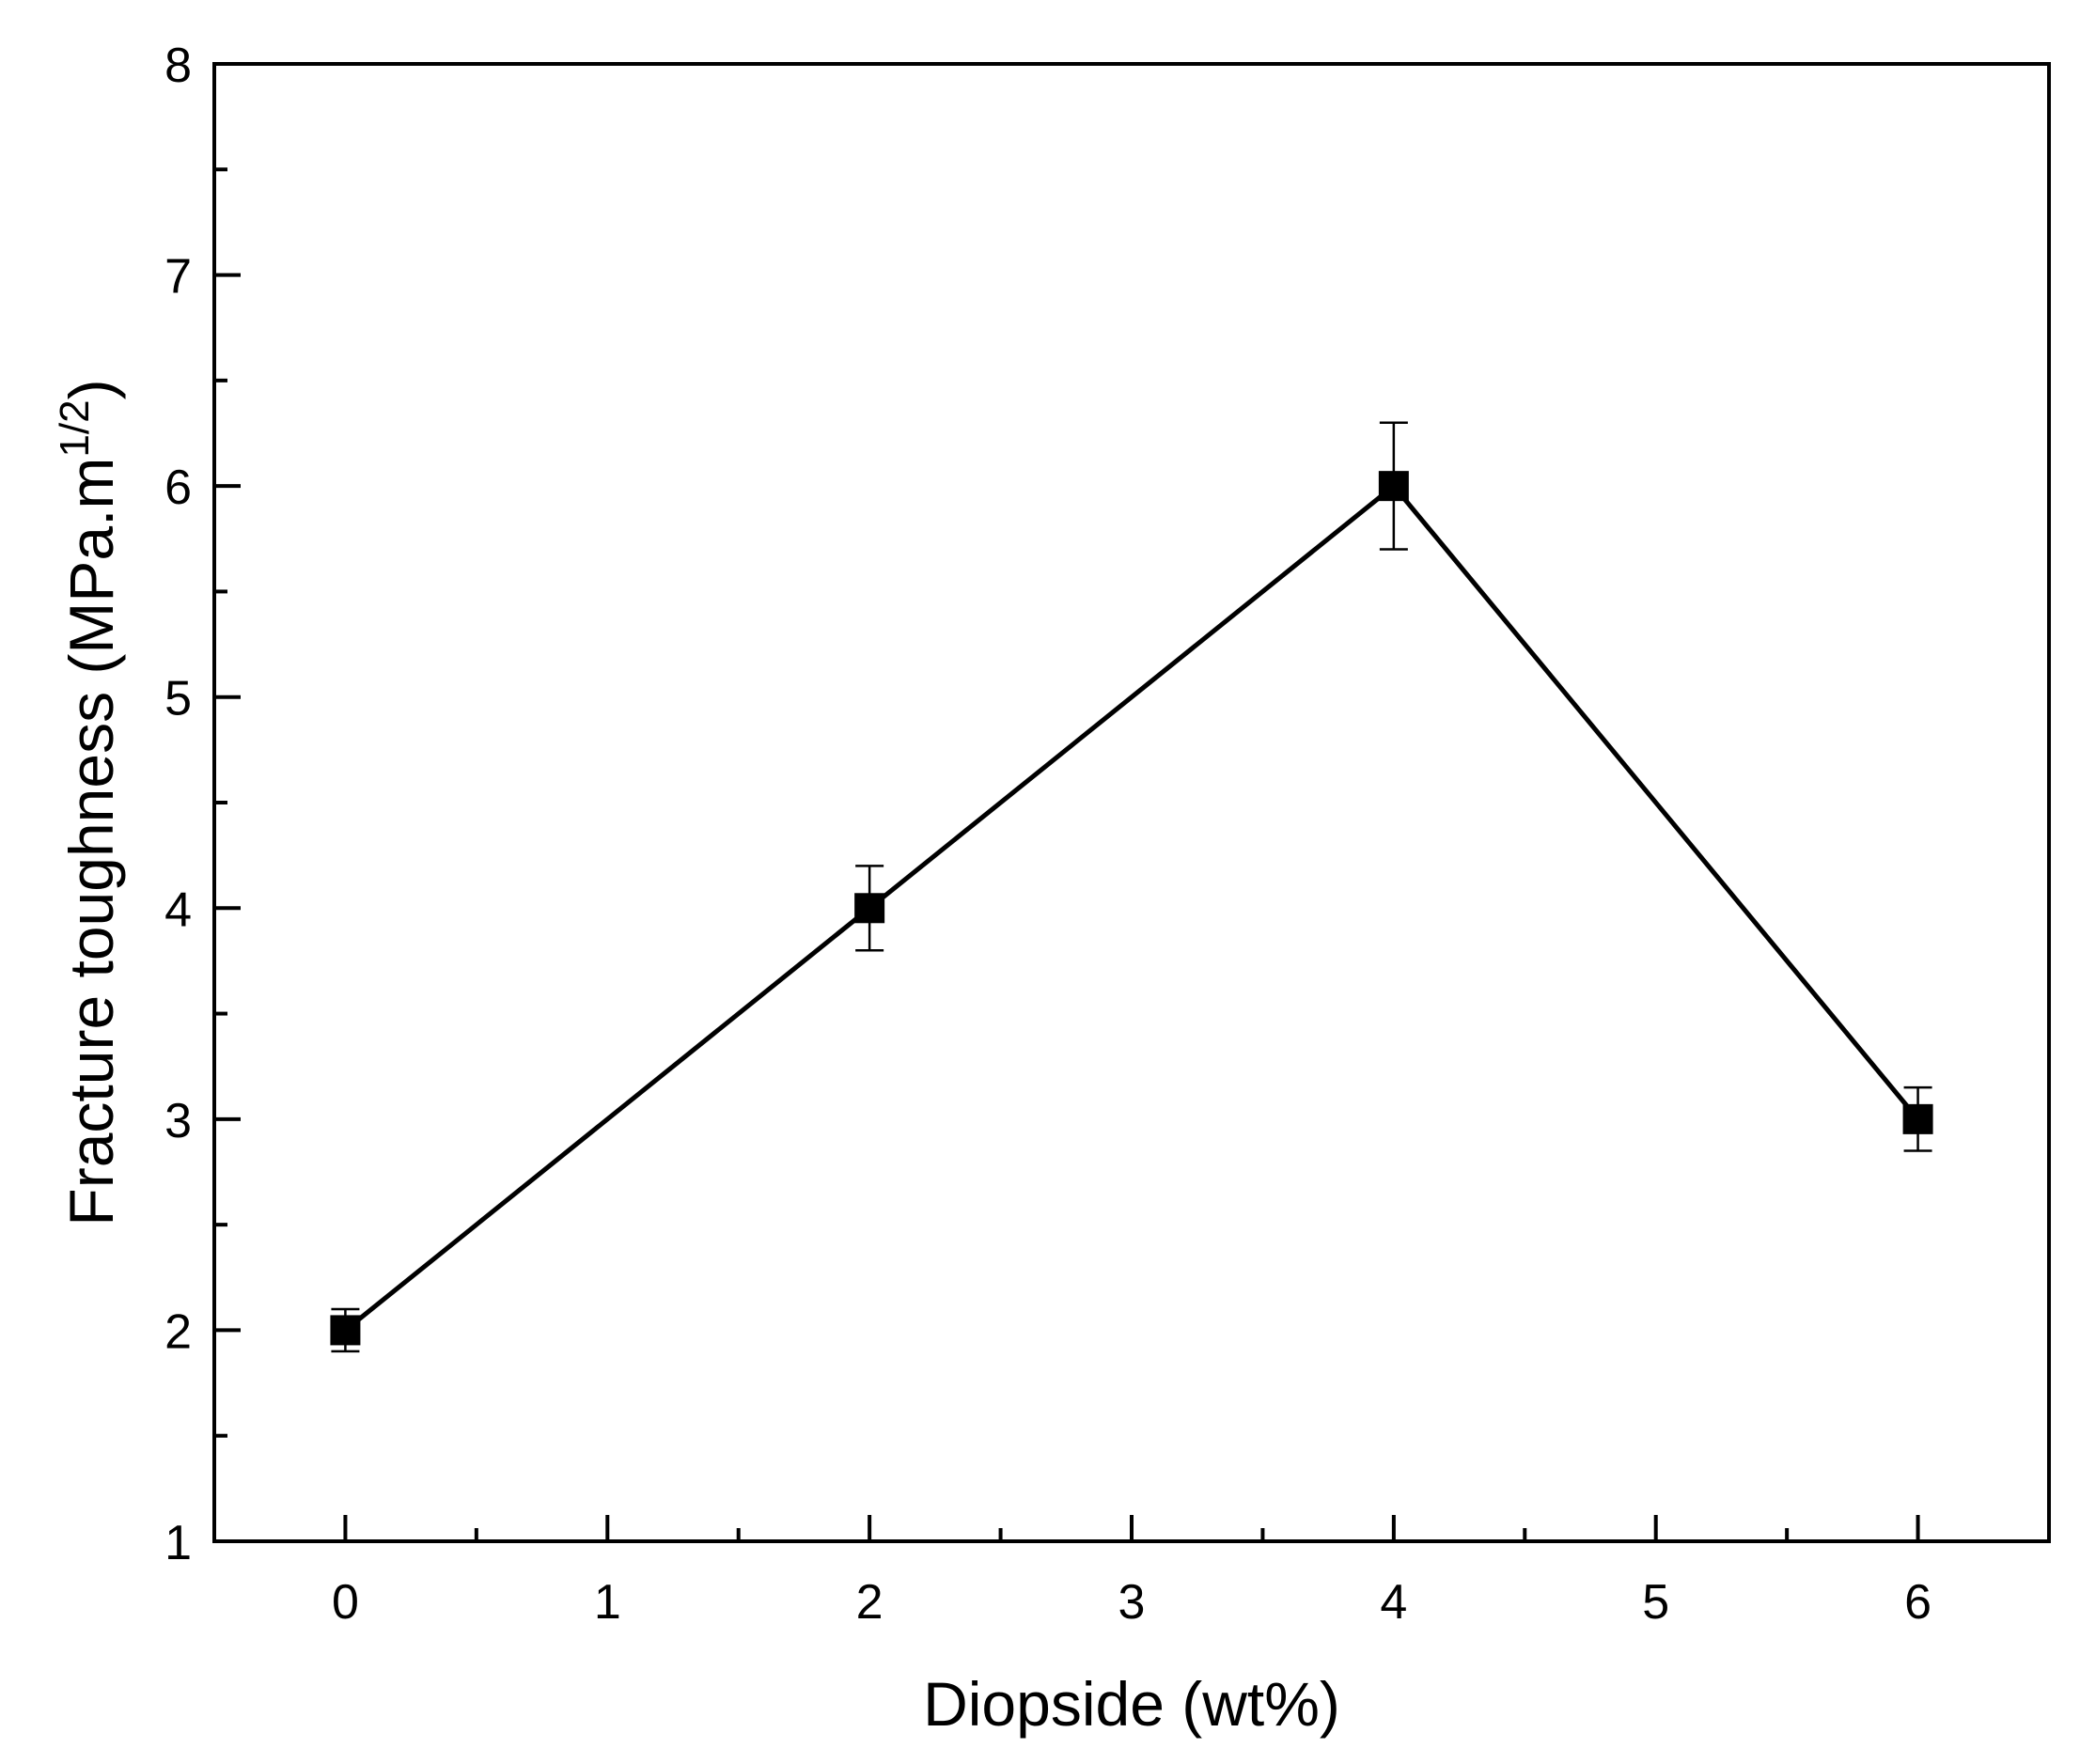 The height and width of the screenshot is (1764, 2080). I want to click on y-axis-title: Fracture toughness (MPa.m1/2), so click(89, 802).